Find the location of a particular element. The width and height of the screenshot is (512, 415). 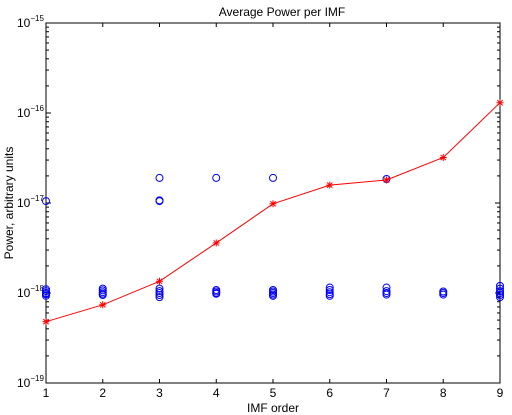

y-tick-exponent: −16 is located at coordinates (37, 108).